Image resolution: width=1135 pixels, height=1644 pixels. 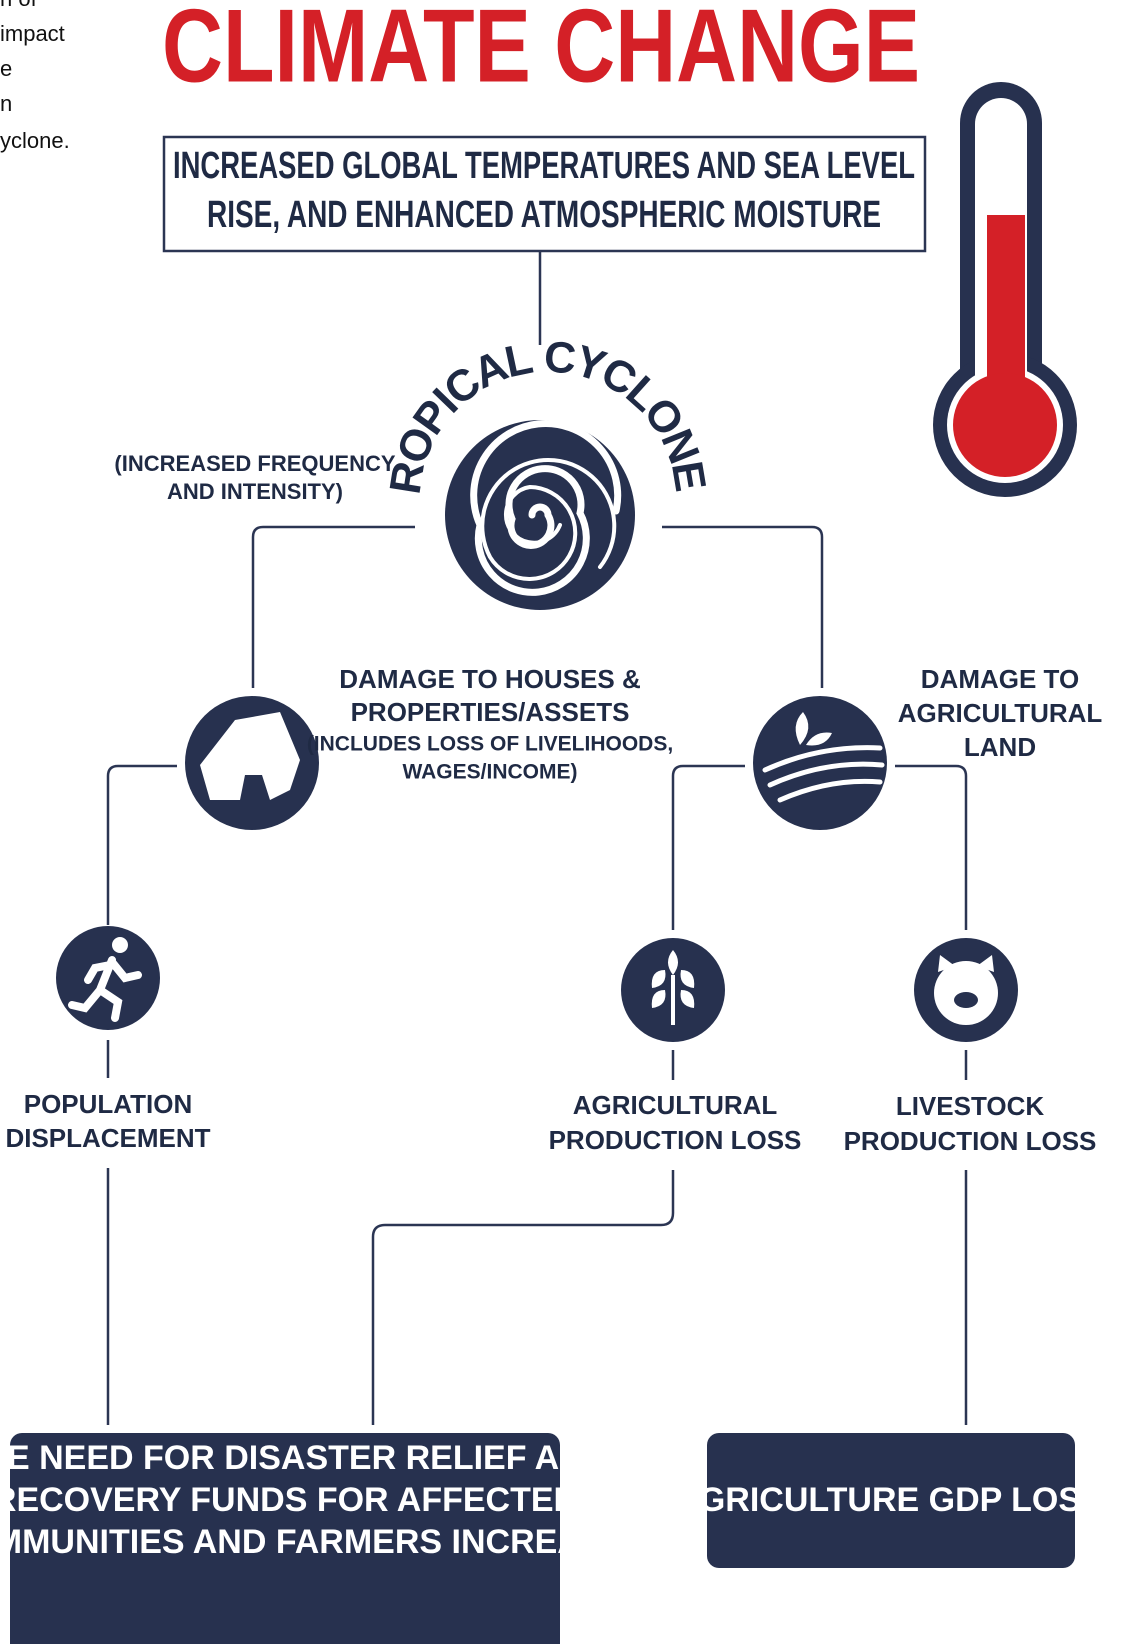 I want to click on thermometer-icon, so click(x=1005, y=289).